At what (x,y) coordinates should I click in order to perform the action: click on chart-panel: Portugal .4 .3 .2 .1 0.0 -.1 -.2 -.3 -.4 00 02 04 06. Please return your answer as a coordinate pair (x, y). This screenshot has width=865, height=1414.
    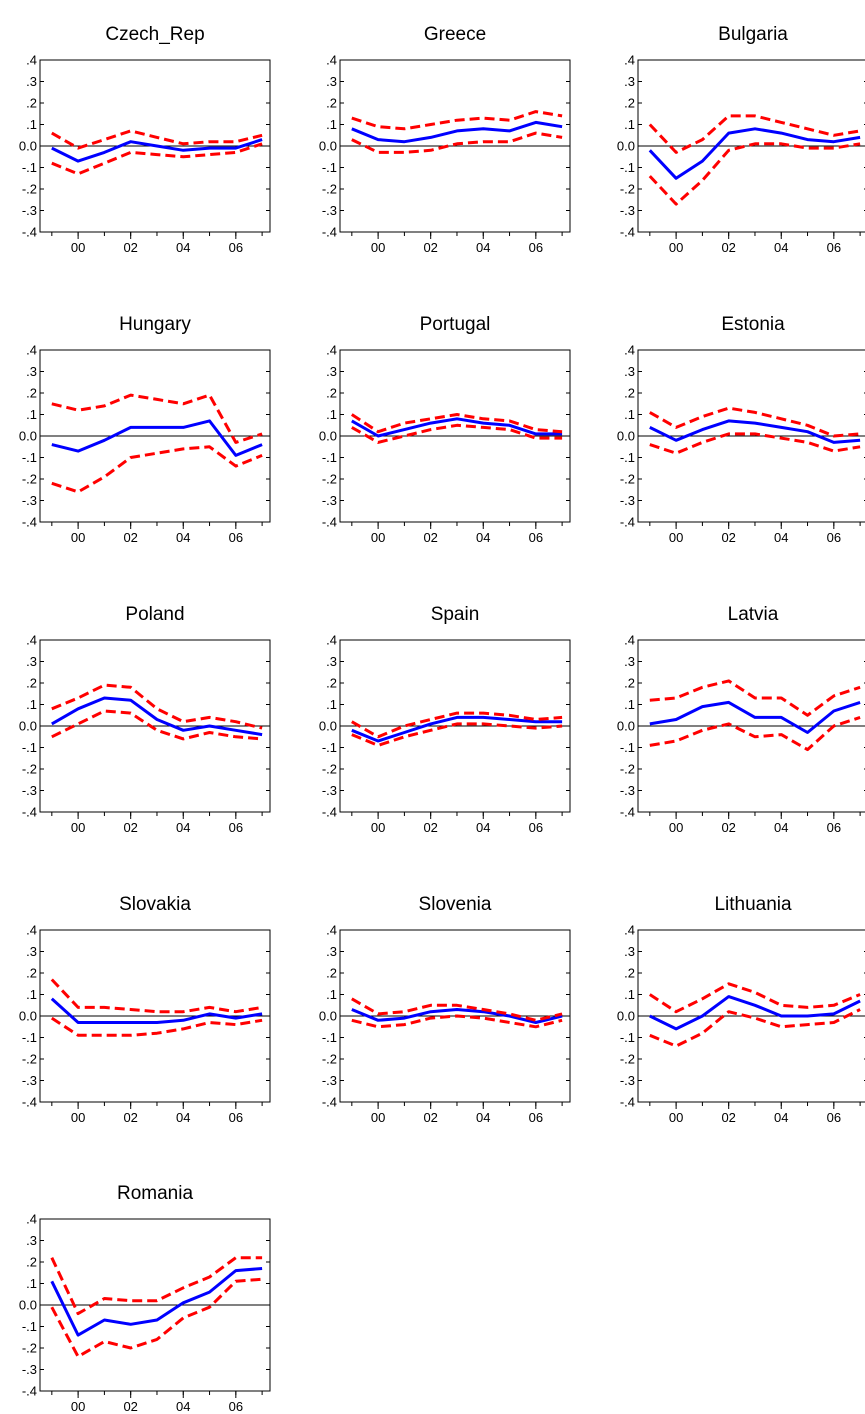
    Looking at the image, I should click on (445, 429).